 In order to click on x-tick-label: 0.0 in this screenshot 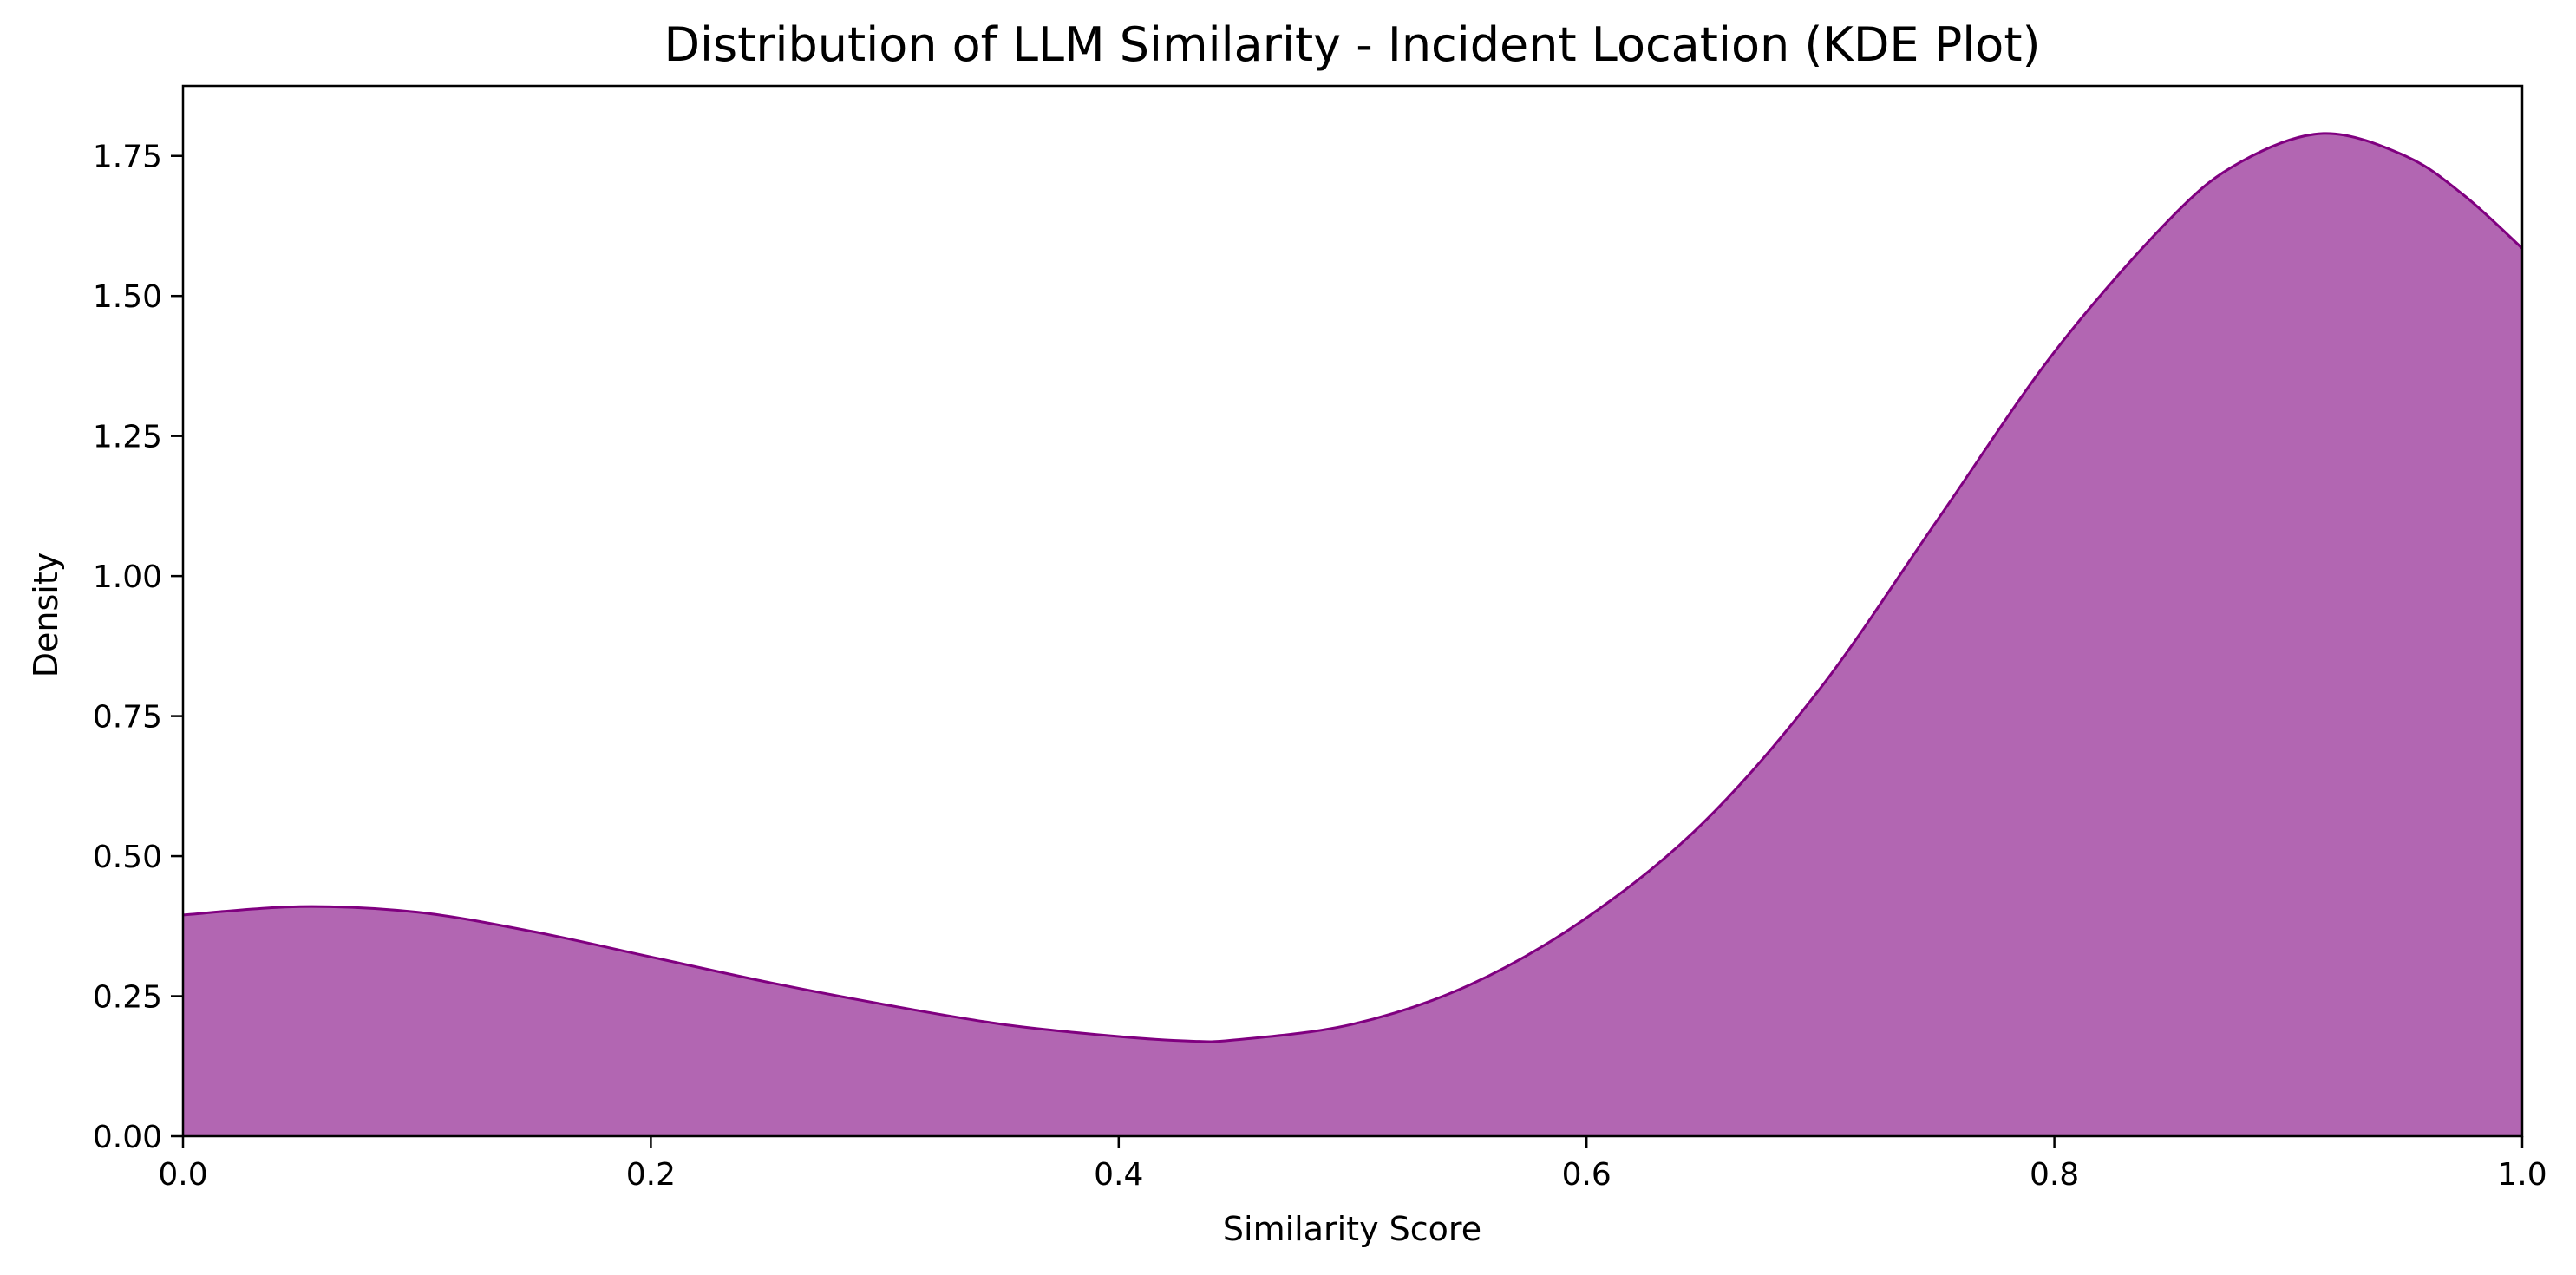, I will do `click(182, 1175)`.